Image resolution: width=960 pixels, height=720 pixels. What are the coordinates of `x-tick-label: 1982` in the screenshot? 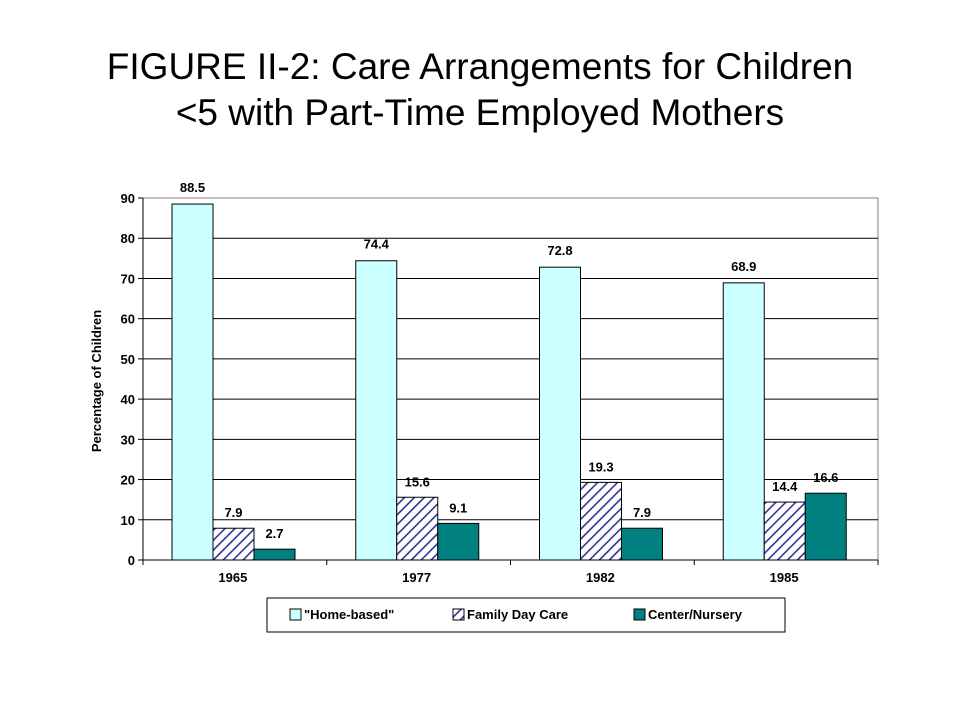 It's located at (600, 577).